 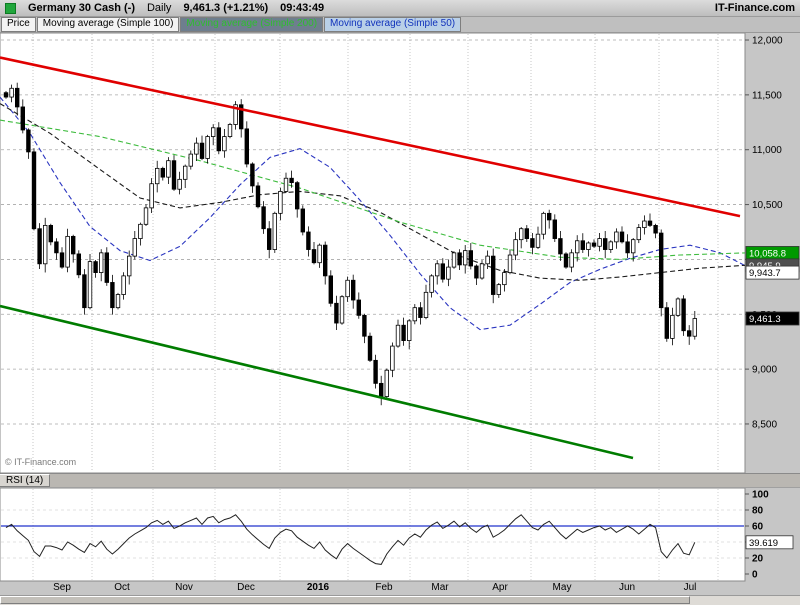 I want to click on price-button: Price, so click(x=18, y=24).